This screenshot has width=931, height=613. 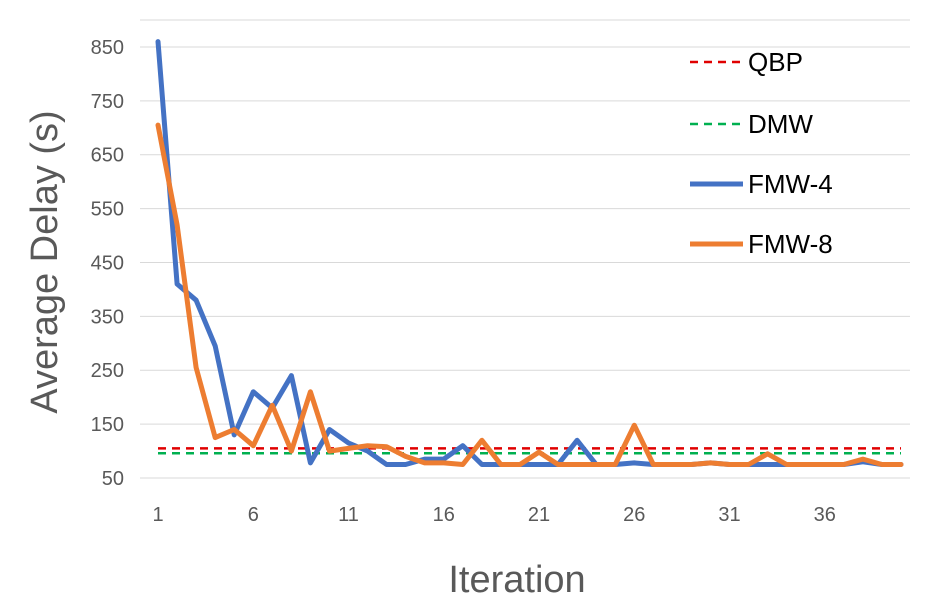 I want to click on y-tick-label: 650, so click(x=107, y=156).